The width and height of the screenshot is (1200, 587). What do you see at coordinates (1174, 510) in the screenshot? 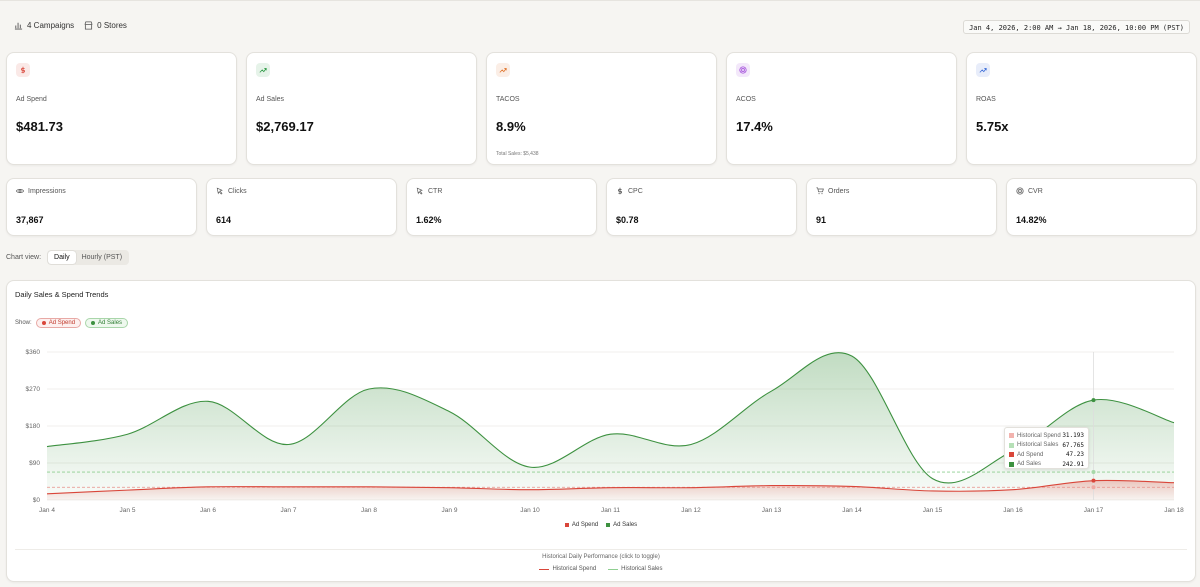
I see `x-tick-label: Jan 18` at bounding box center [1174, 510].